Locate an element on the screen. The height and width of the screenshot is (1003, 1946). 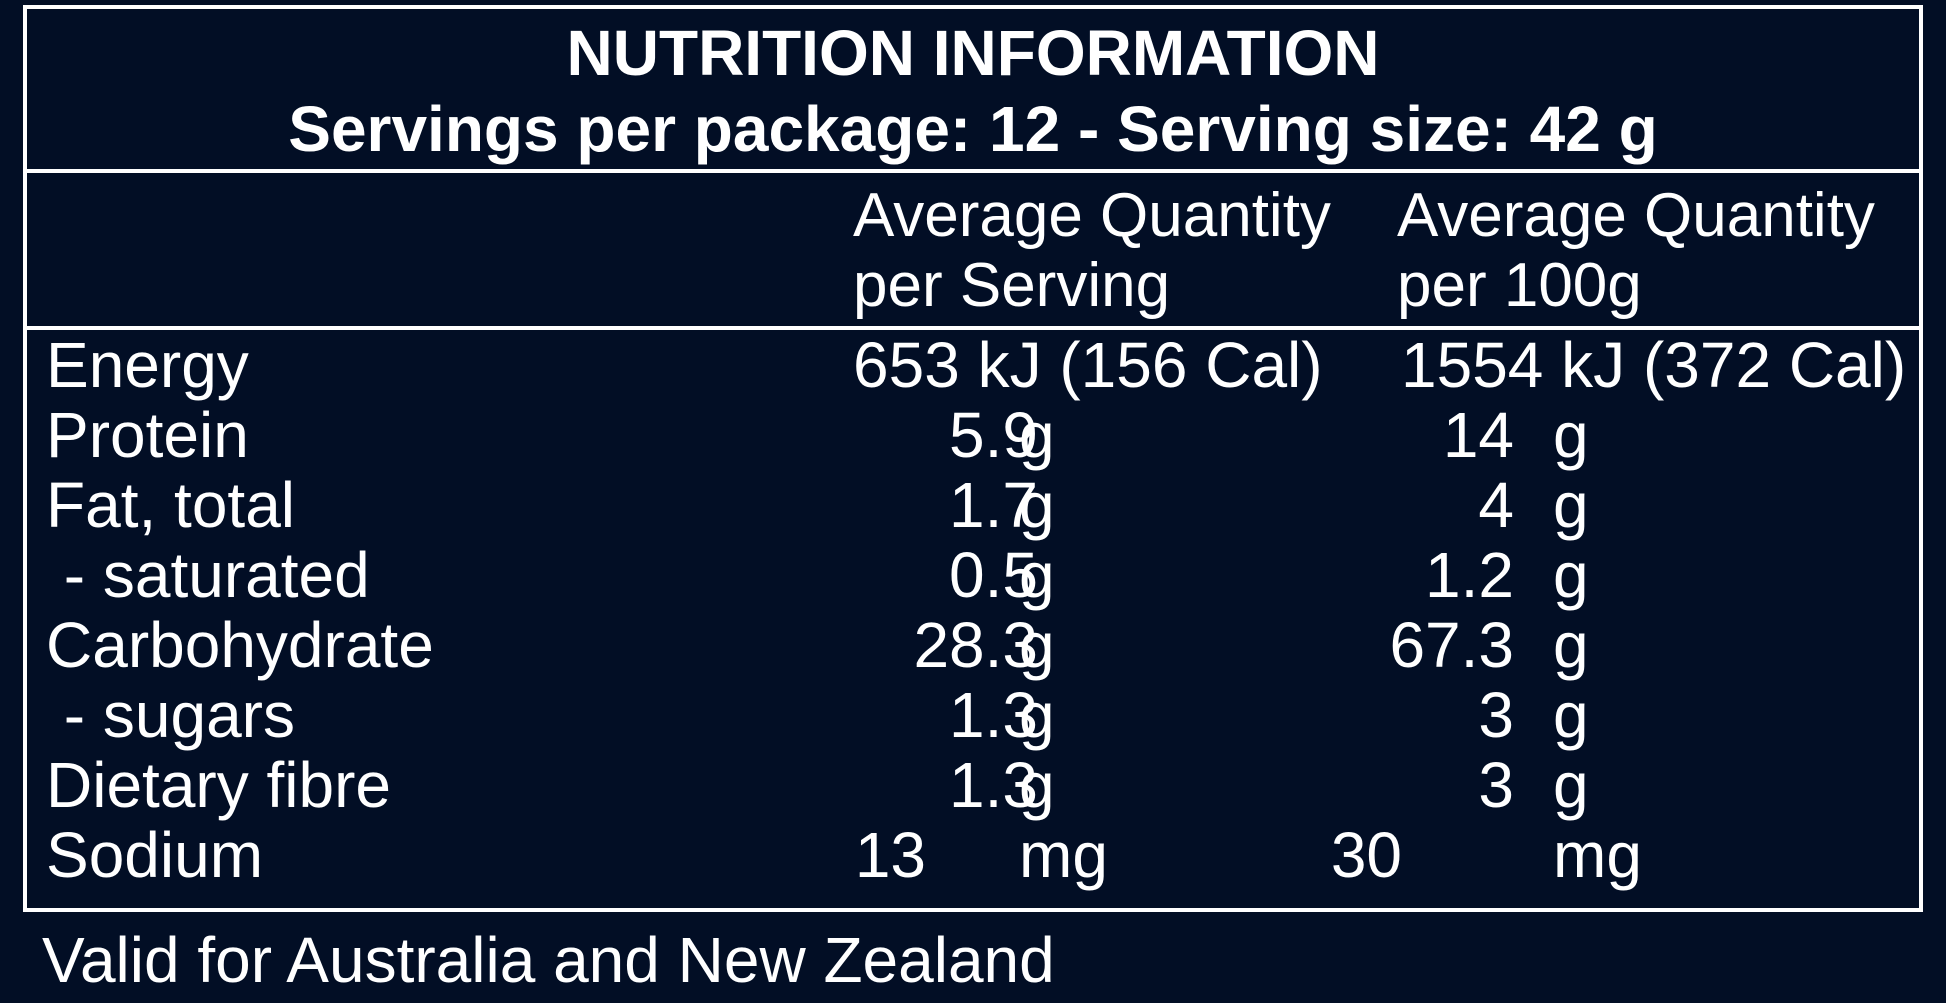
table-row-protein: Protein 5.9 g 14 g is located at coordinates (973, 435).